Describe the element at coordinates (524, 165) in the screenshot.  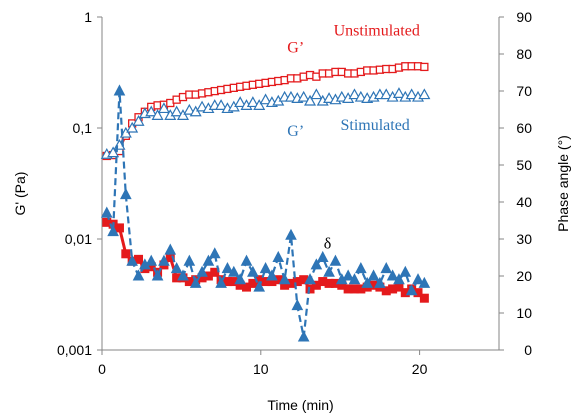
I see `right-y-tick-label: 50` at that location.